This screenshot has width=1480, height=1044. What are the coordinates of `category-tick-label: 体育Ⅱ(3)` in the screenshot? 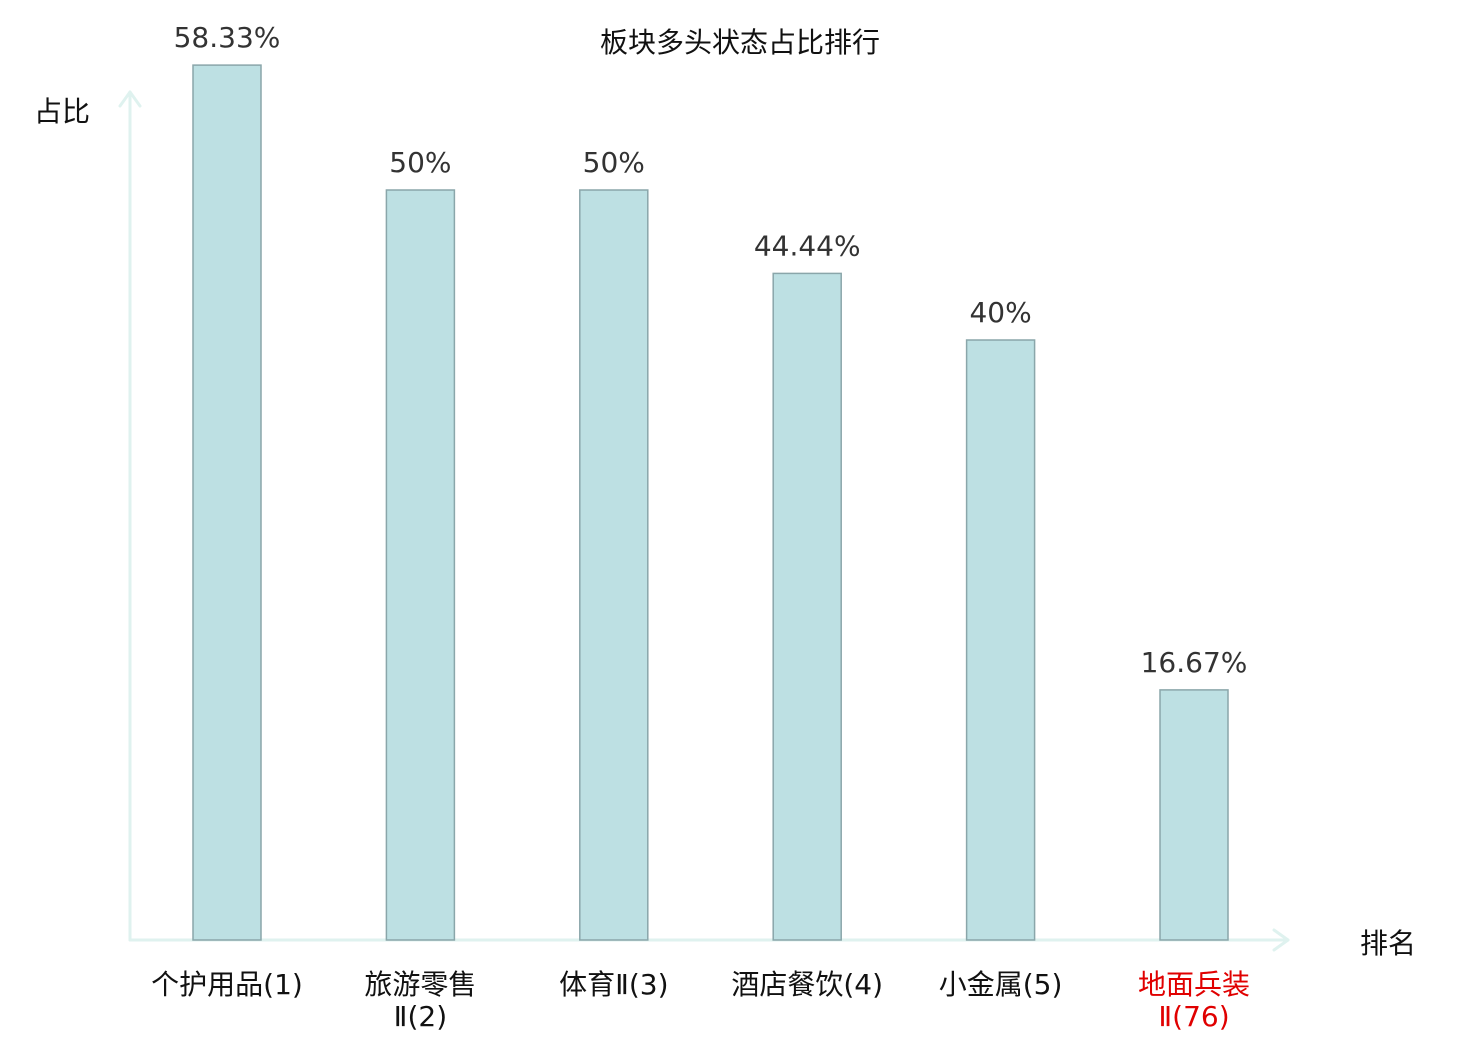 It's located at (613, 984).